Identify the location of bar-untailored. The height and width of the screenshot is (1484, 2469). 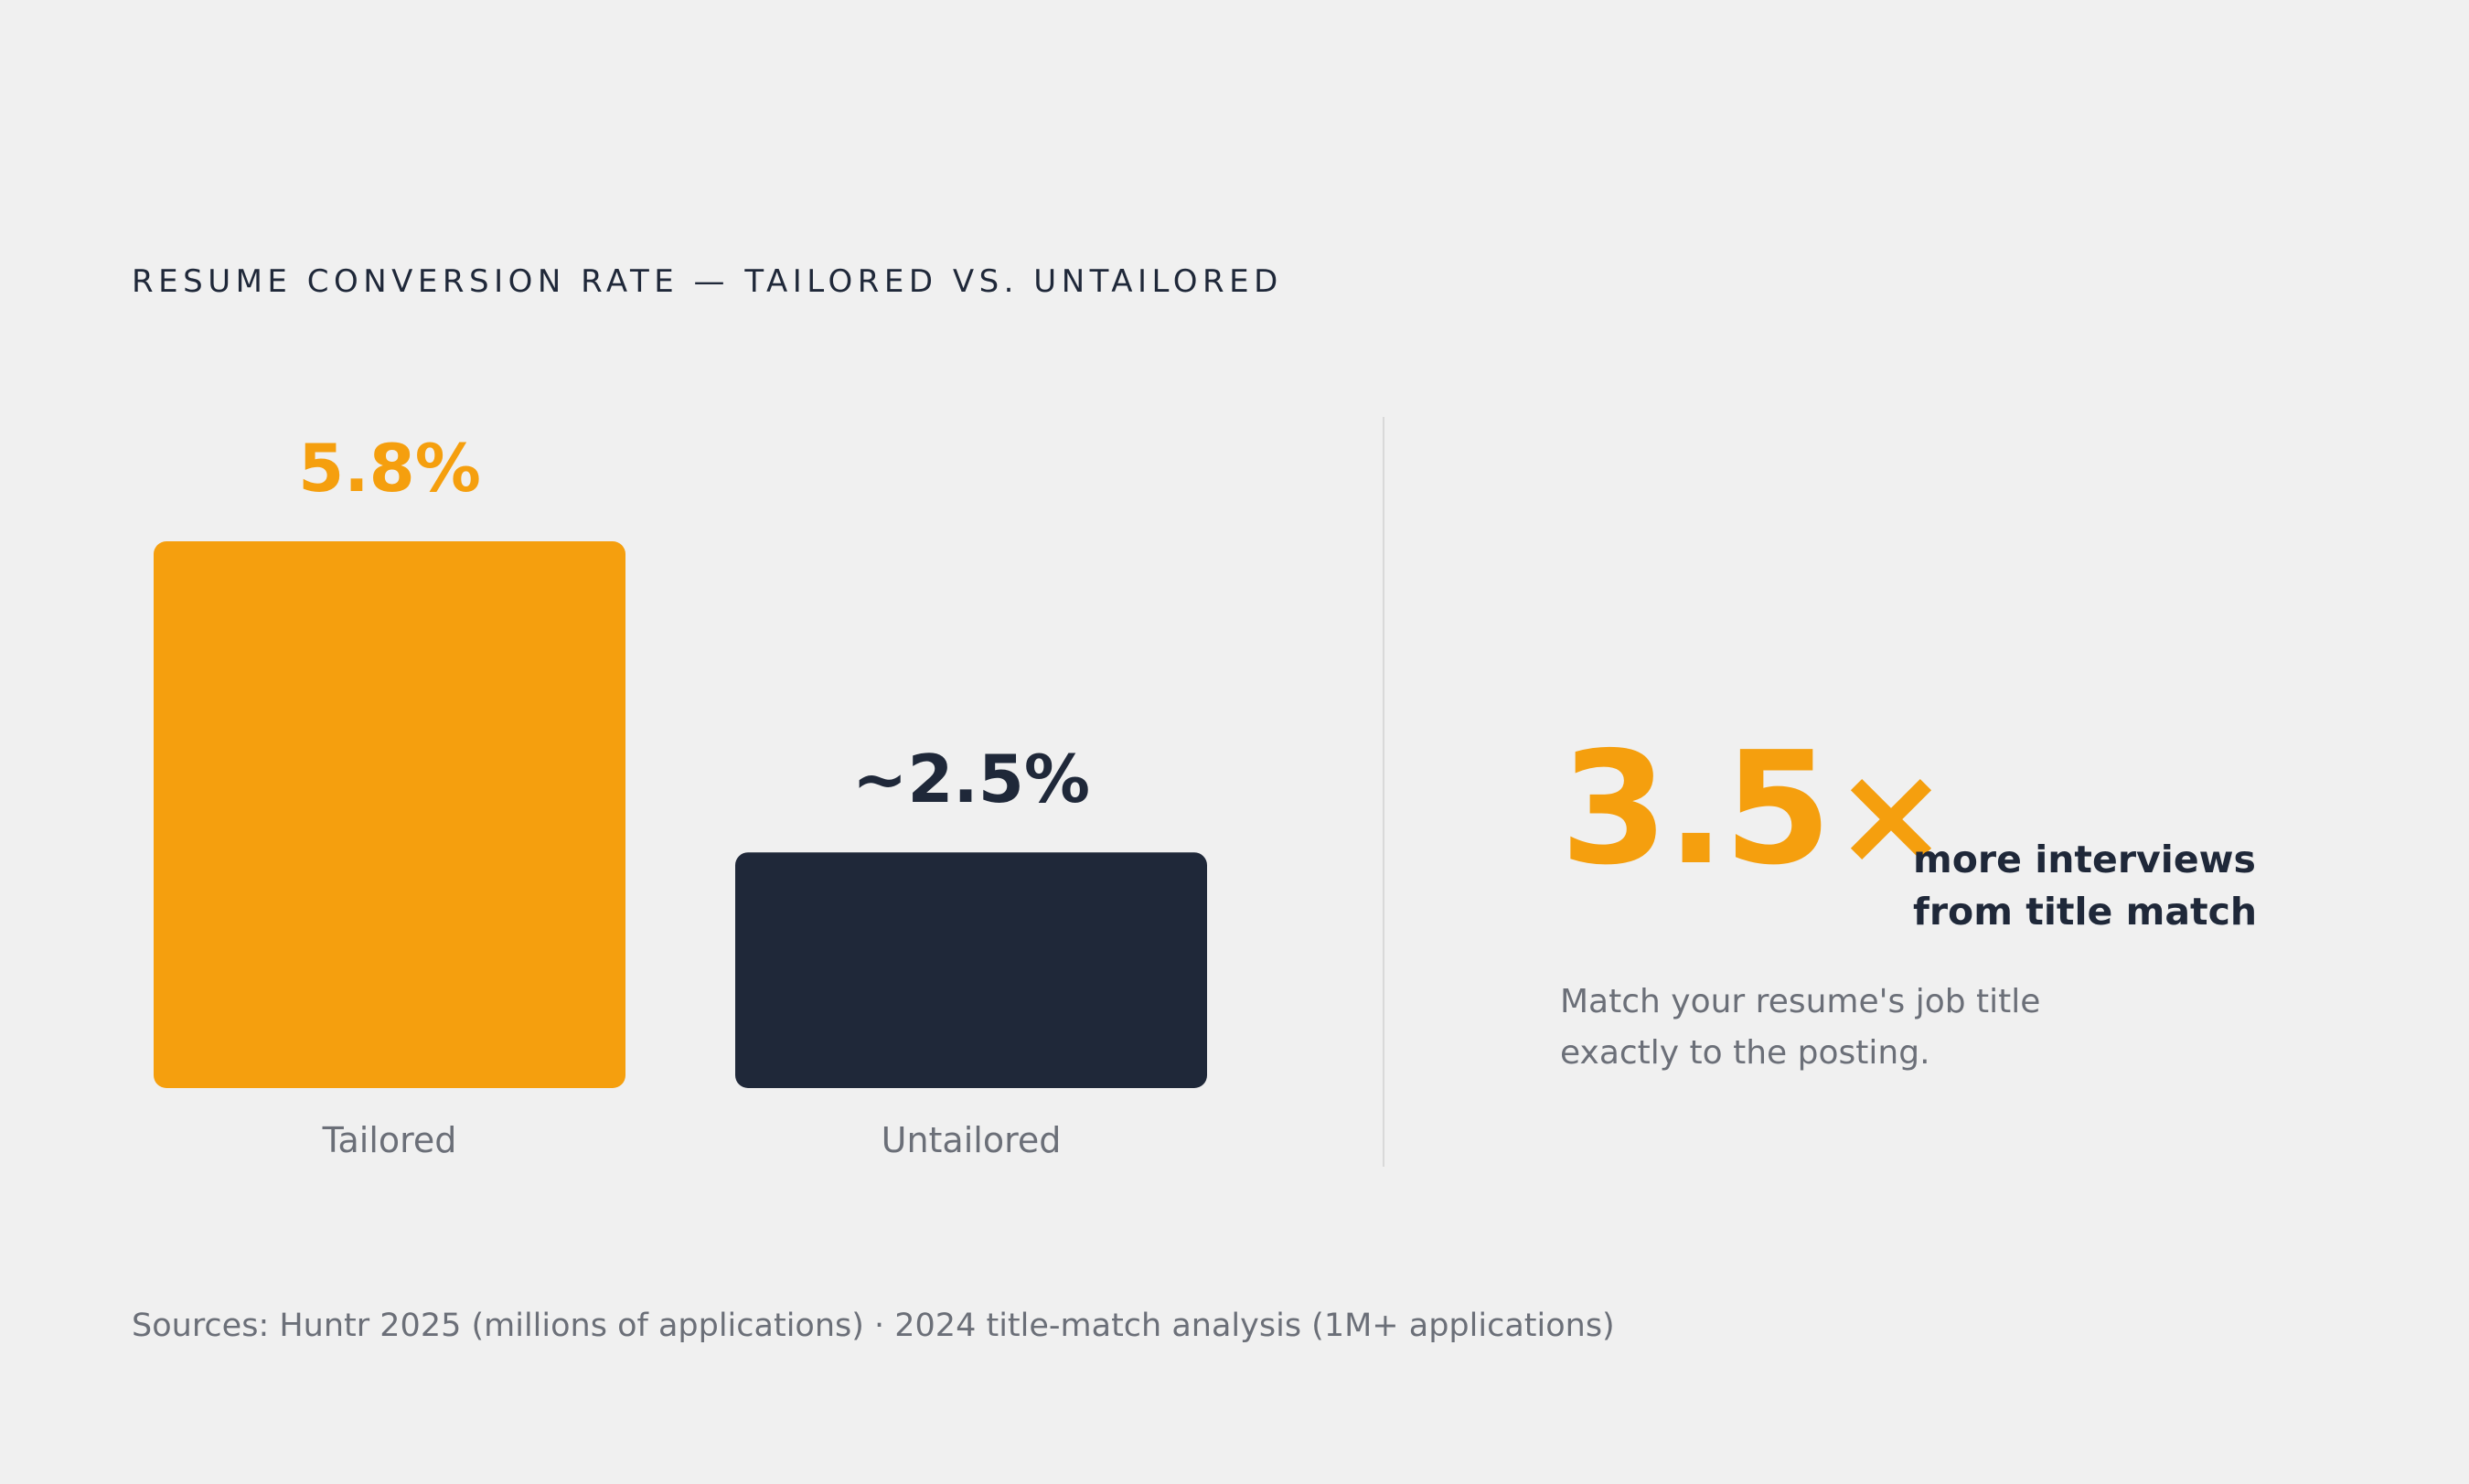
(971, 970).